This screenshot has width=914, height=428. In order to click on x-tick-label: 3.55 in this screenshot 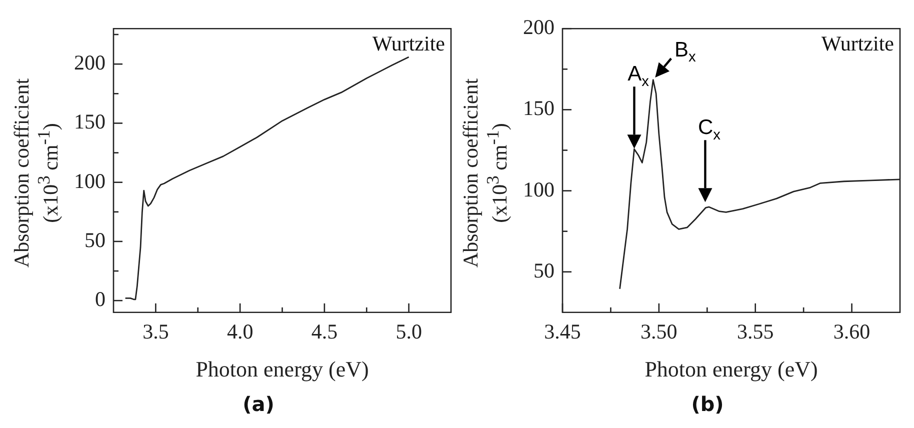, I will do `click(755, 332)`.